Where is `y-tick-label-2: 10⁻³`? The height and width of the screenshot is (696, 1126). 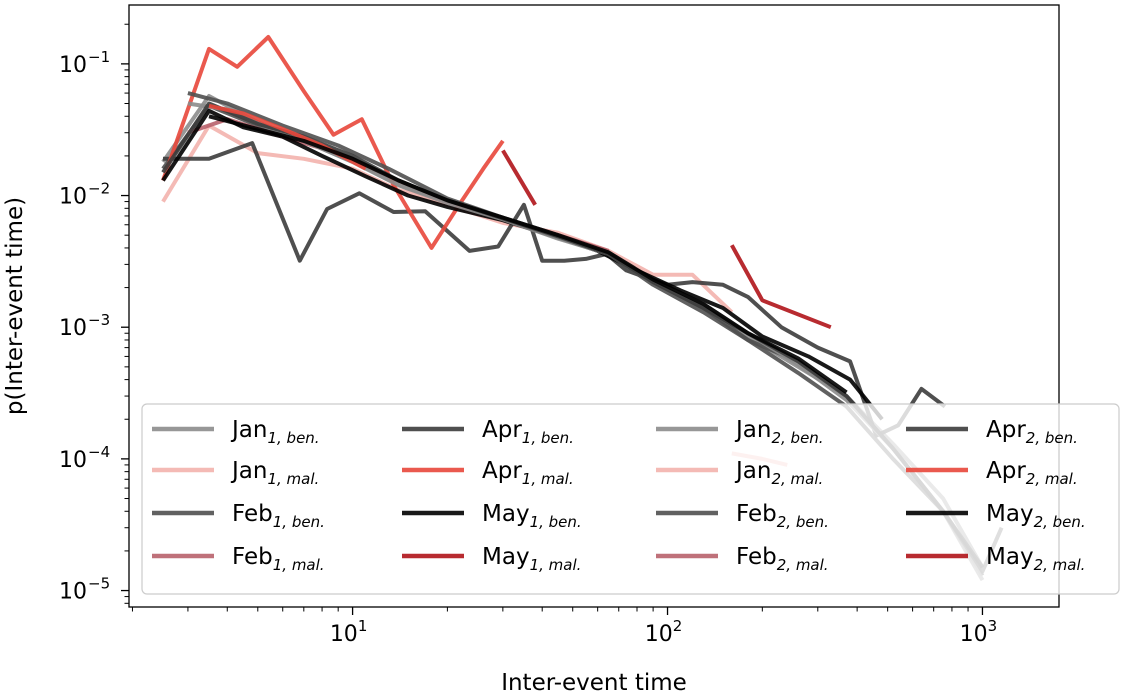 y-tick-label-2: 10⁻³ is located at coordinates (84, 326).